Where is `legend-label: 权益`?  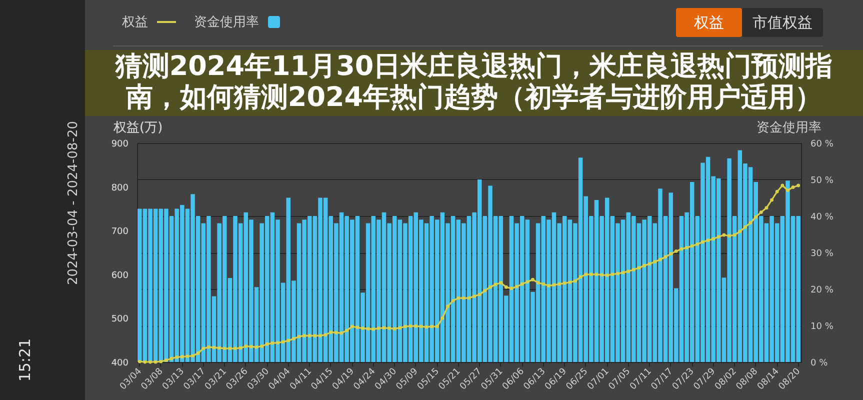
legend-label: 权益 is located at coordinates (134, 22).